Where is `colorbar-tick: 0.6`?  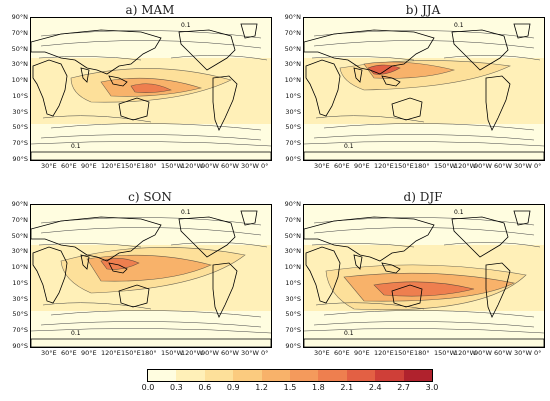
colorbar-tick: 0.6 is located at coordinates (205, 387).